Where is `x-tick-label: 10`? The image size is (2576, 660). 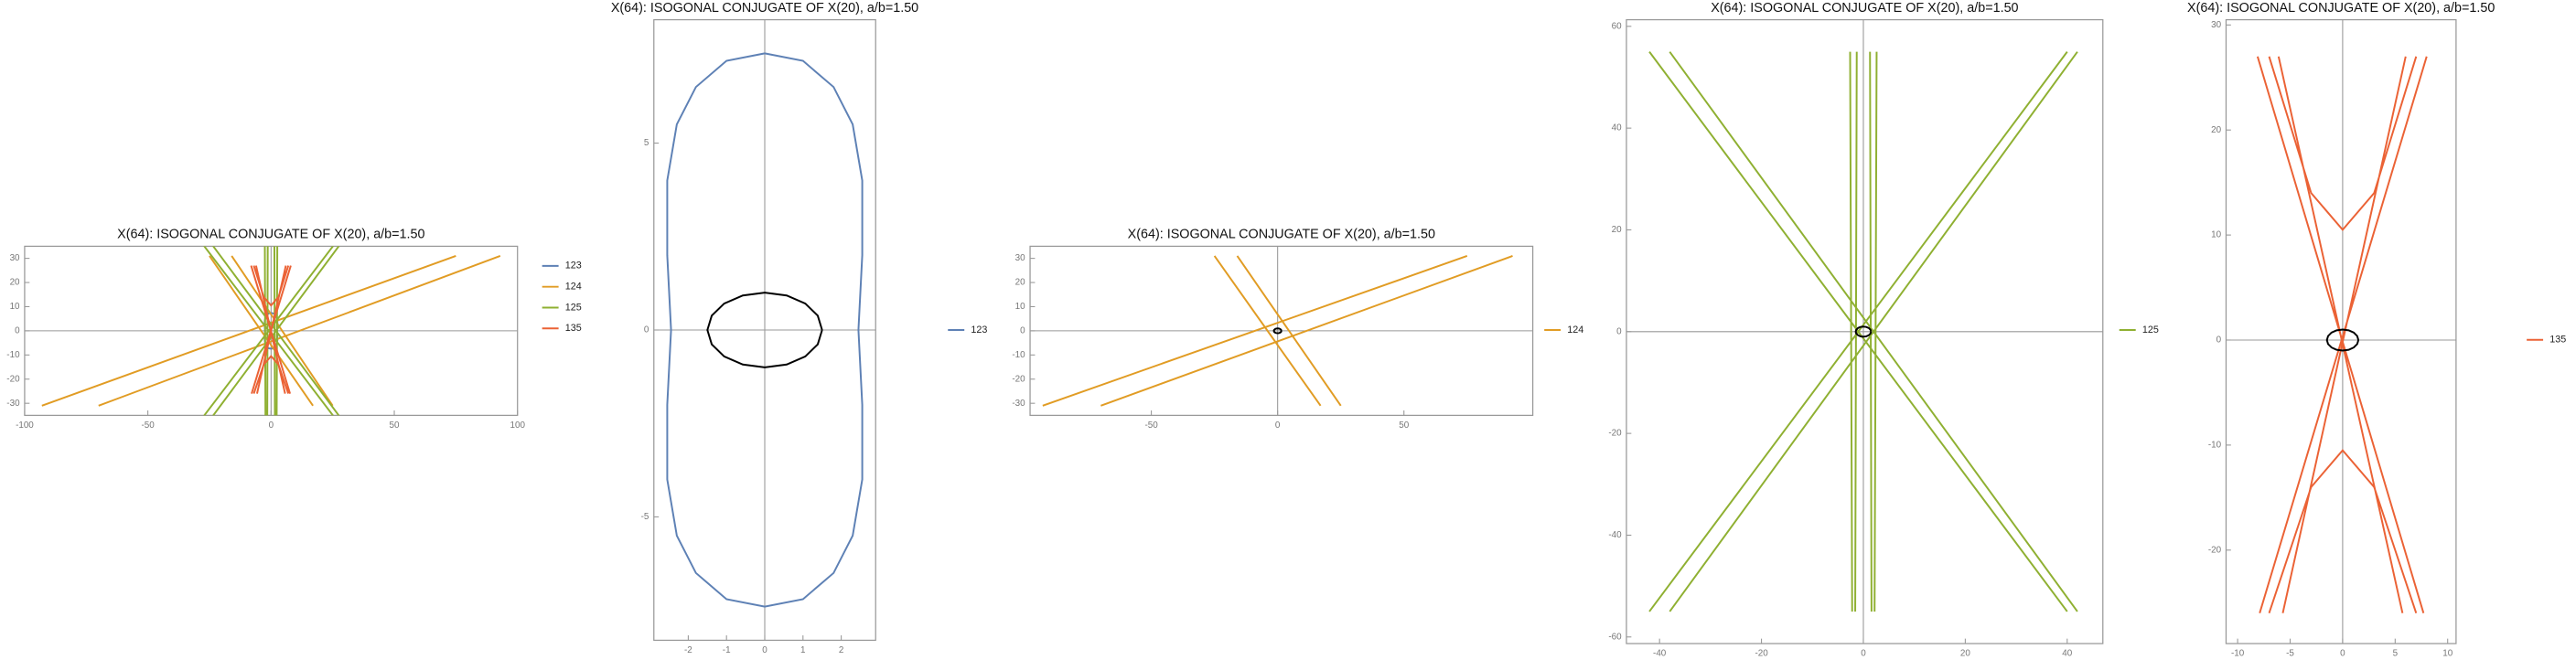
x-tick-label: 10 is located at coordinates (2448, 653).